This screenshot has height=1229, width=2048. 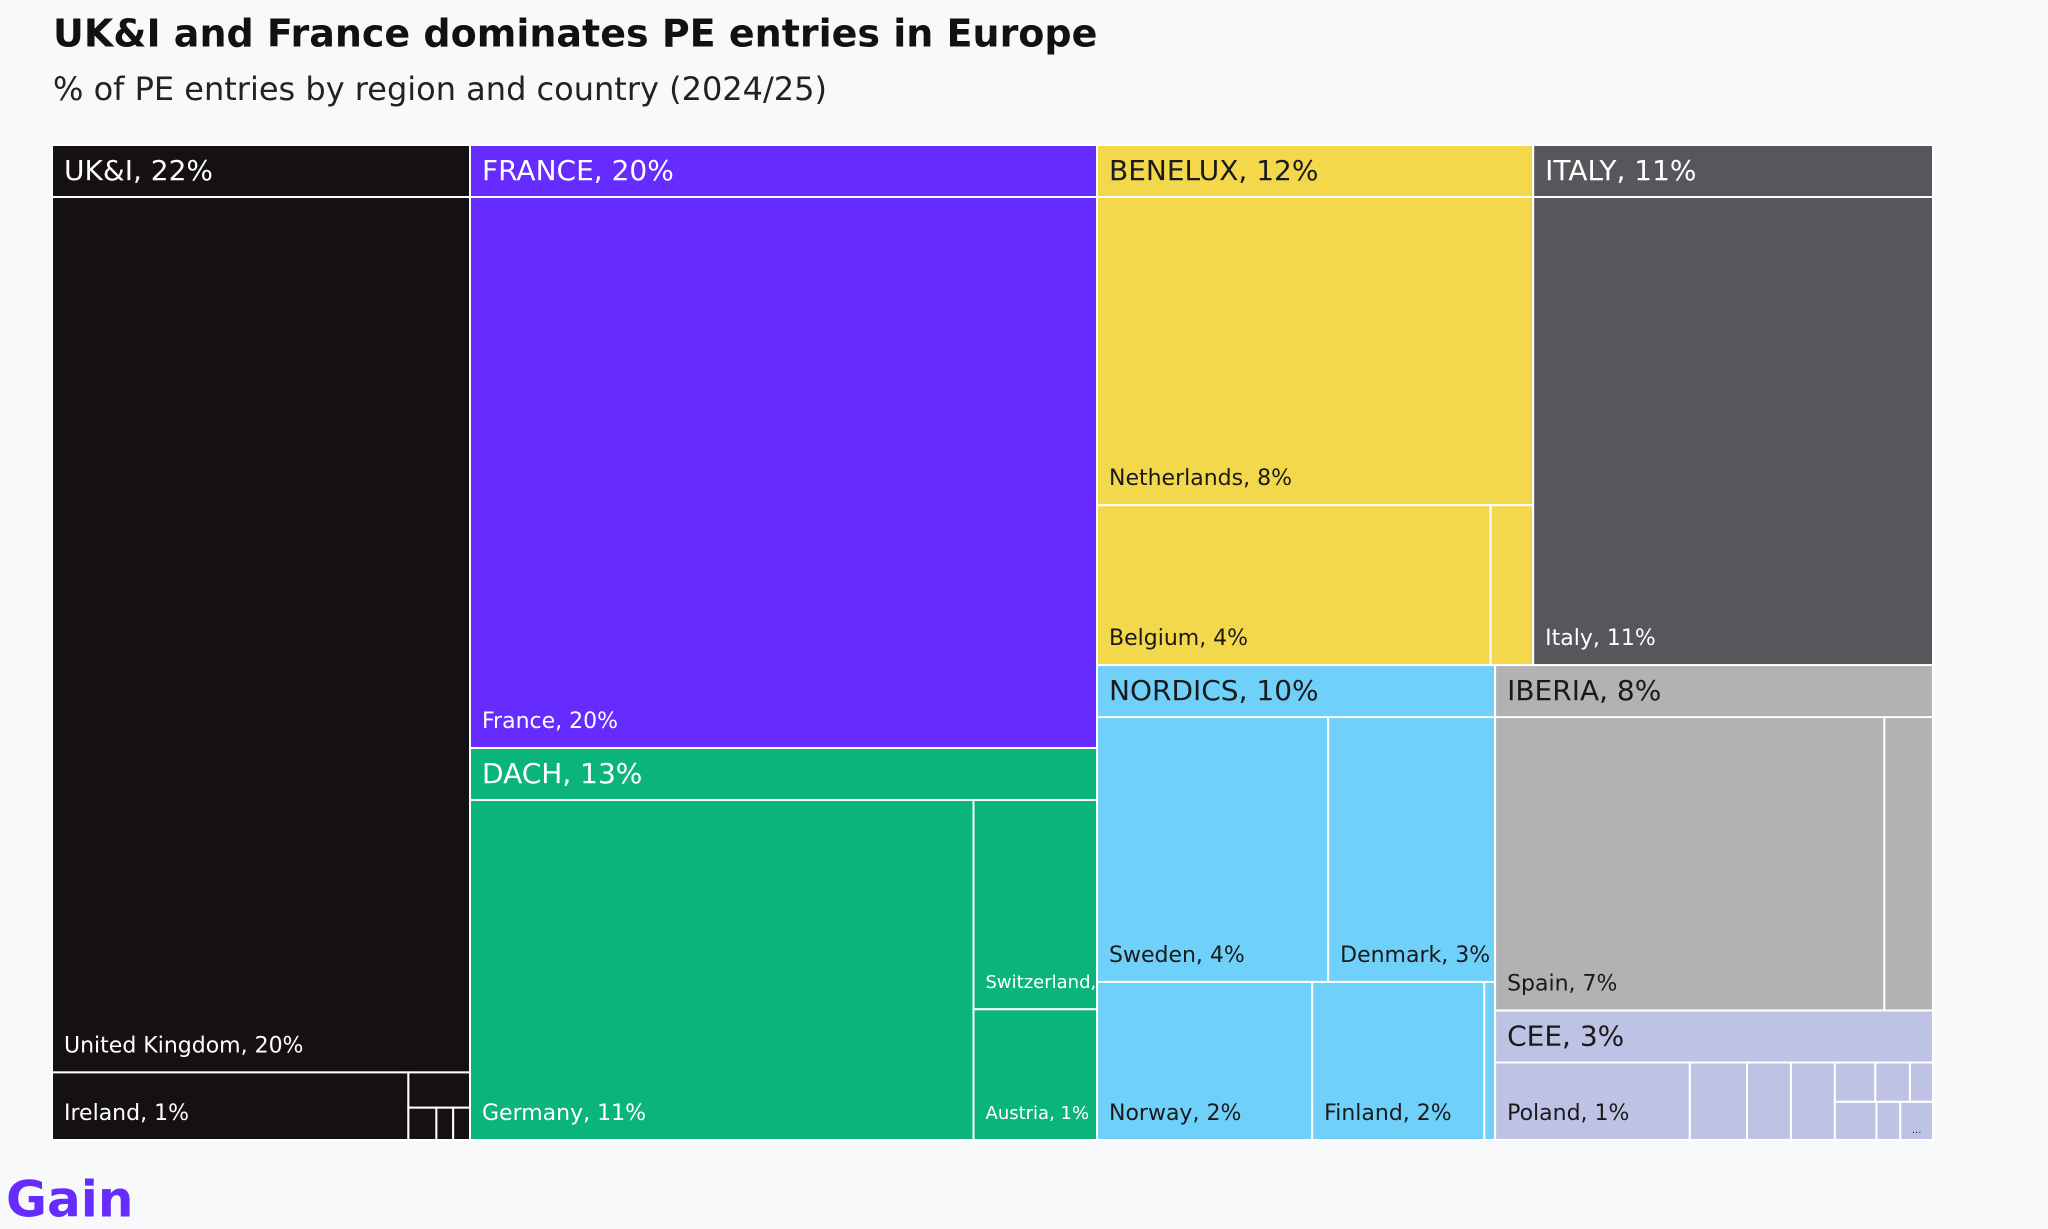 I want to click on country-label: Sweden, 4%, so click(x=1177, y=955).